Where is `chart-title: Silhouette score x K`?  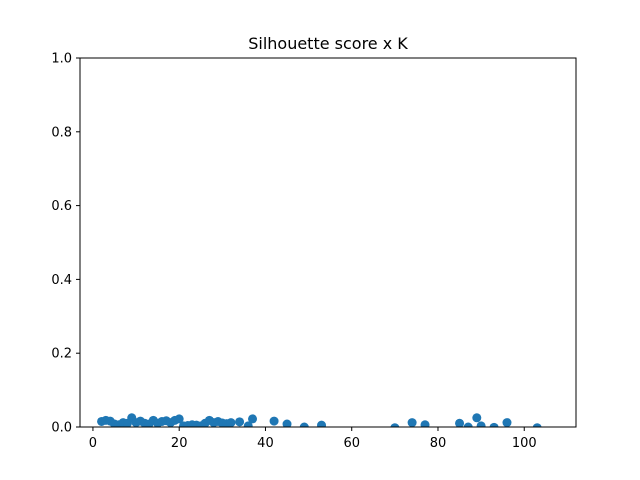
chart-title: Silhouette score x K is located at coordinates (328, 43).